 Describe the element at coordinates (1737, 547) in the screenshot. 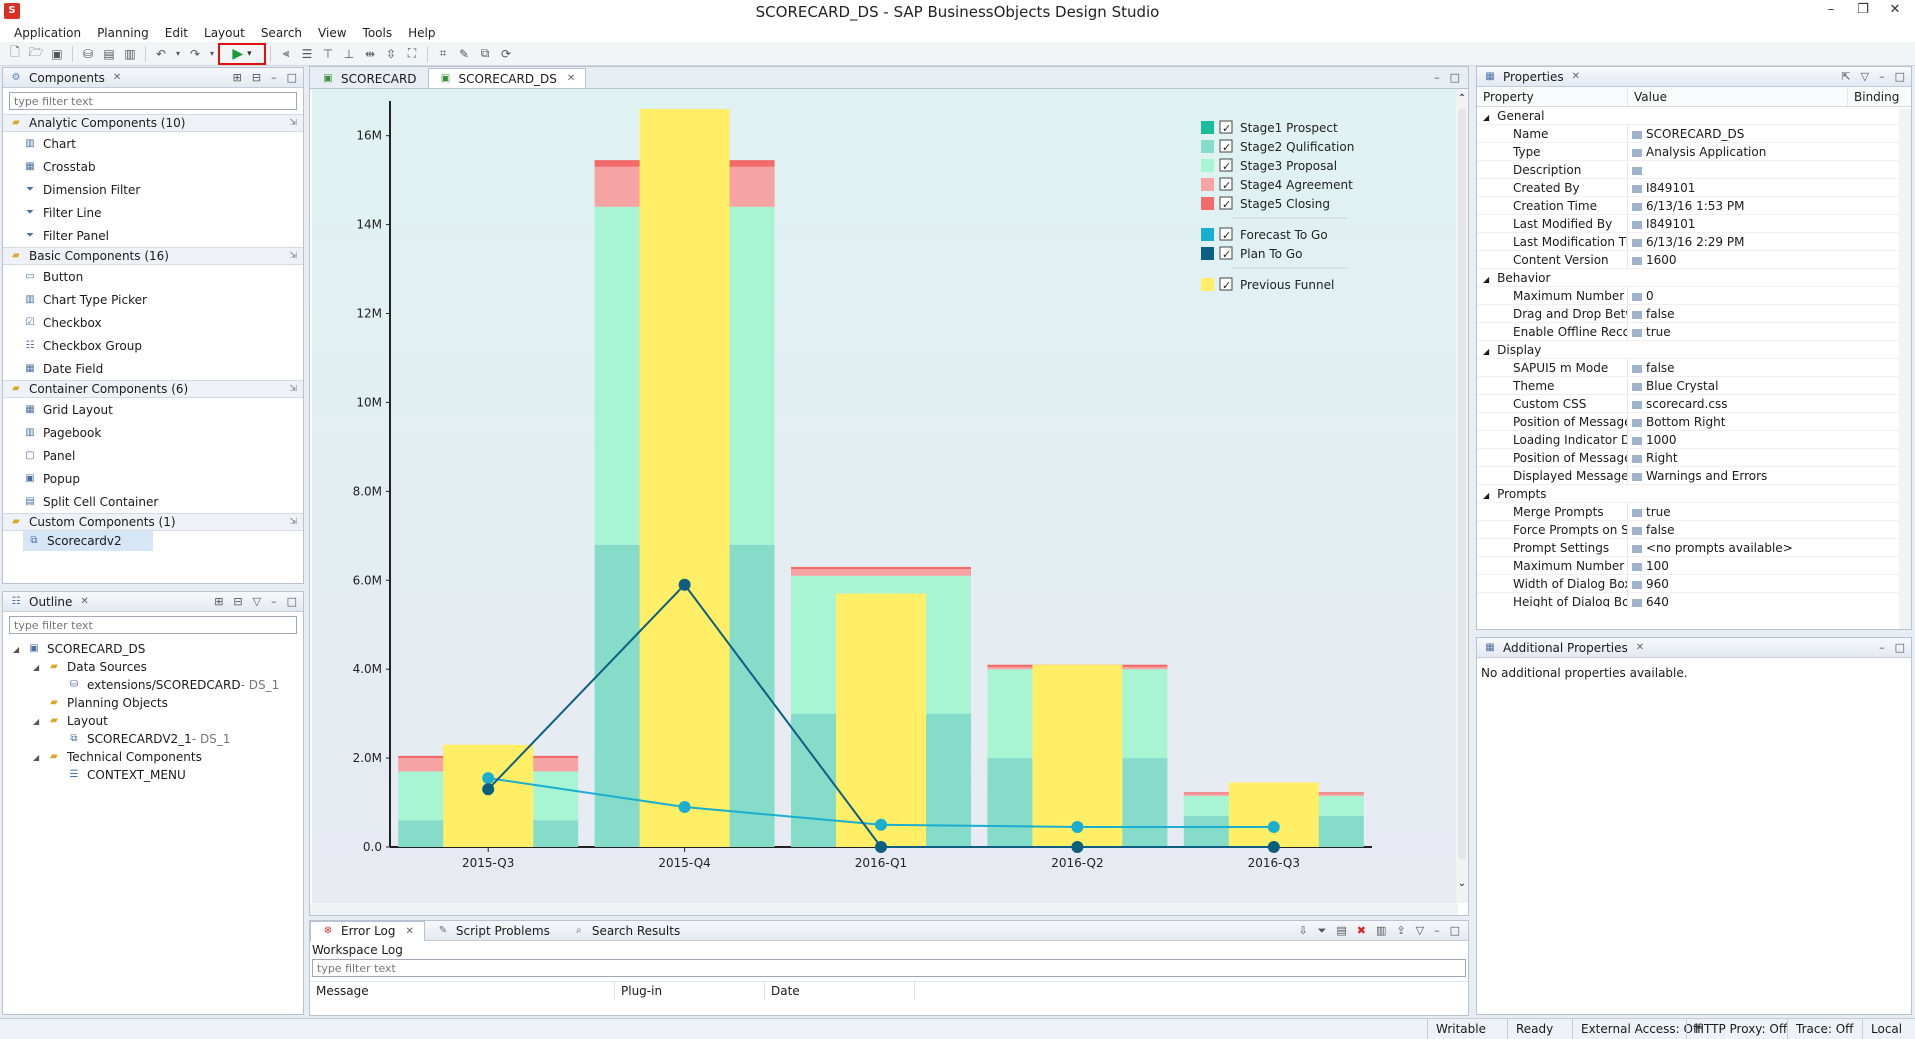

I see `property-value: <no prompts available>` at that location.